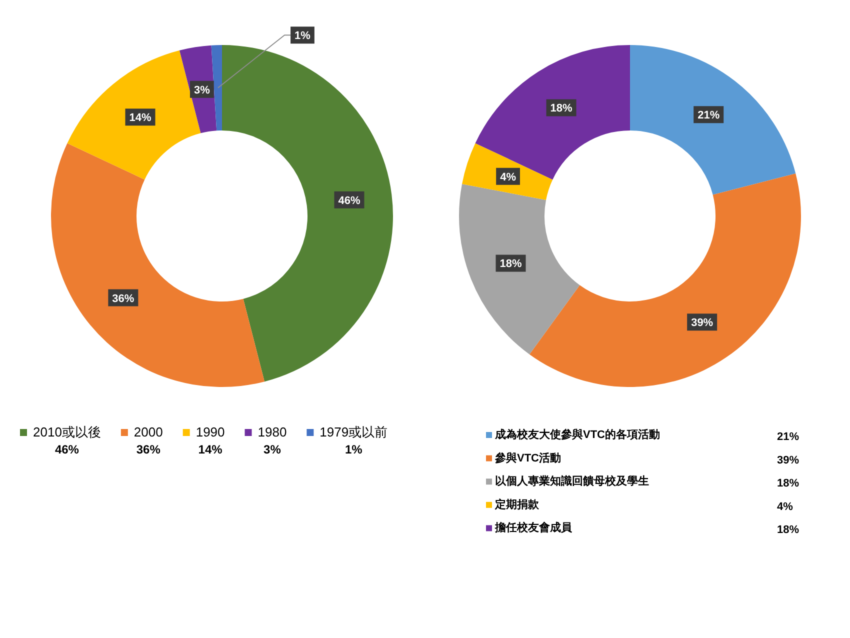  What do you see at coordinates (66, 449) in the screenshot?
I see `text: 46%` at bounding box center [66, 449].